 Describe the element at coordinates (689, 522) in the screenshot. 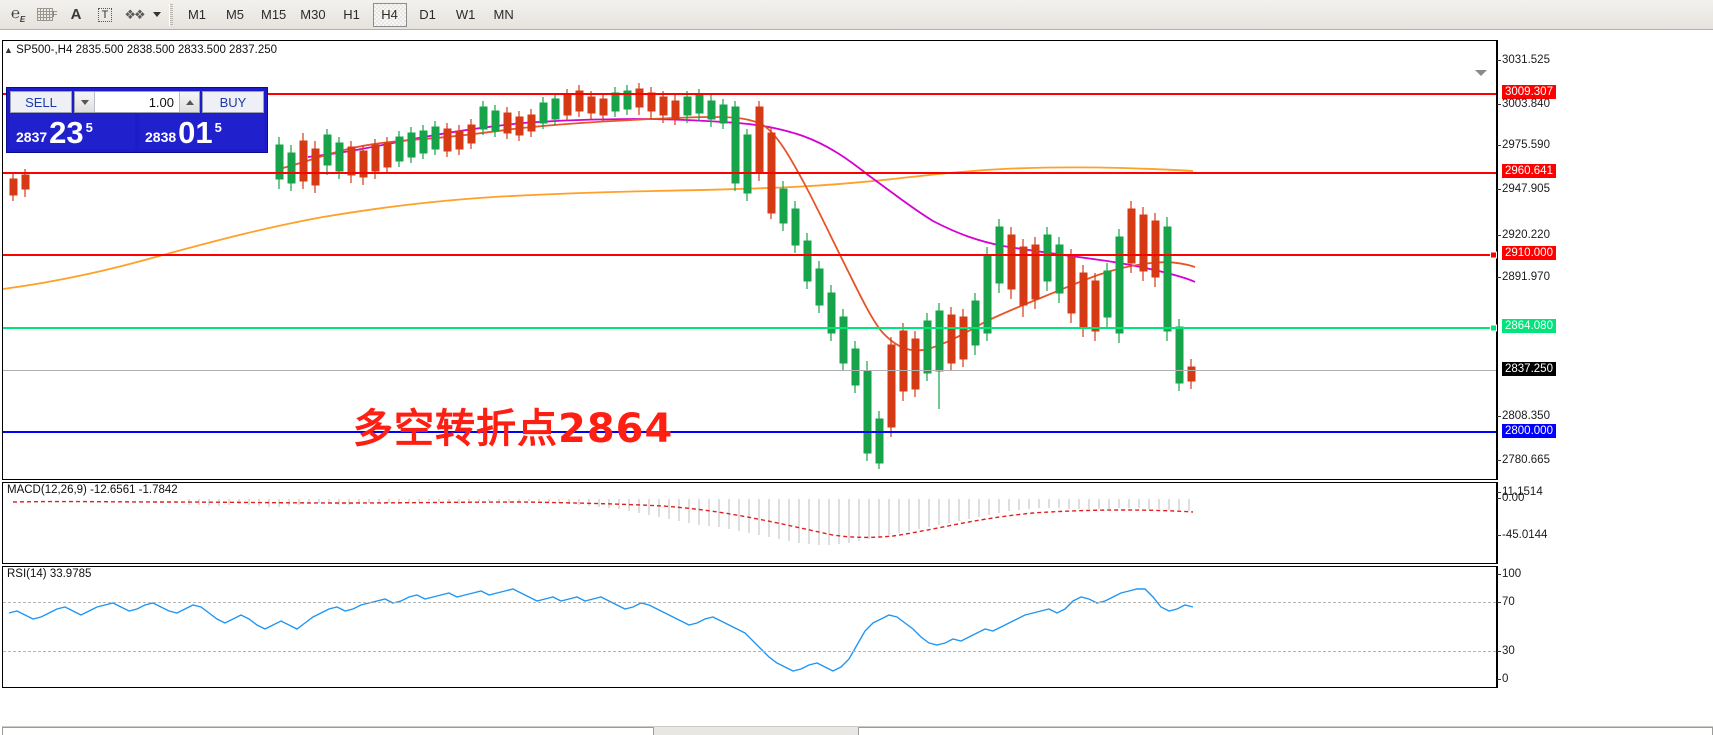

I see `macd-histogram` at that location.